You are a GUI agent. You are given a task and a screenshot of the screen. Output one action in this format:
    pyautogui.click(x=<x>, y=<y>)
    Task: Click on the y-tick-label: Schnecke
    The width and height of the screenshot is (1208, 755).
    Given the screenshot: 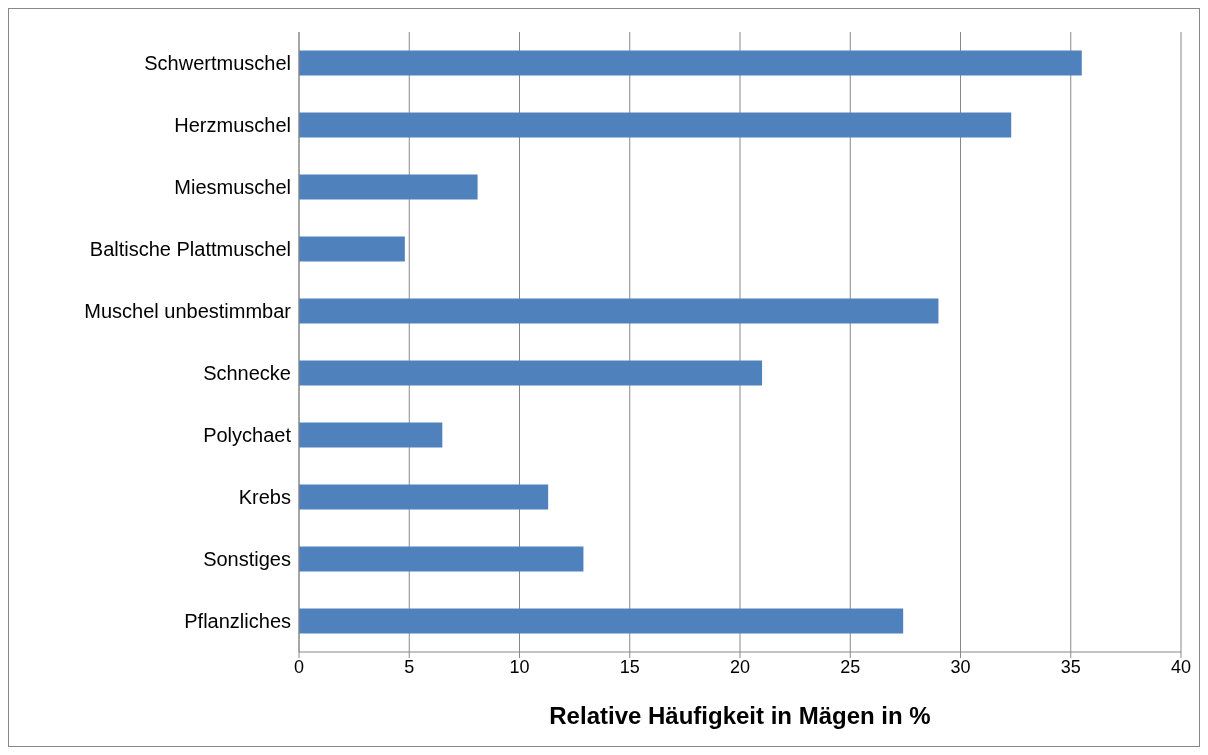 What is the action you would take?
    pyautogui.click(x=247, y=373)
    